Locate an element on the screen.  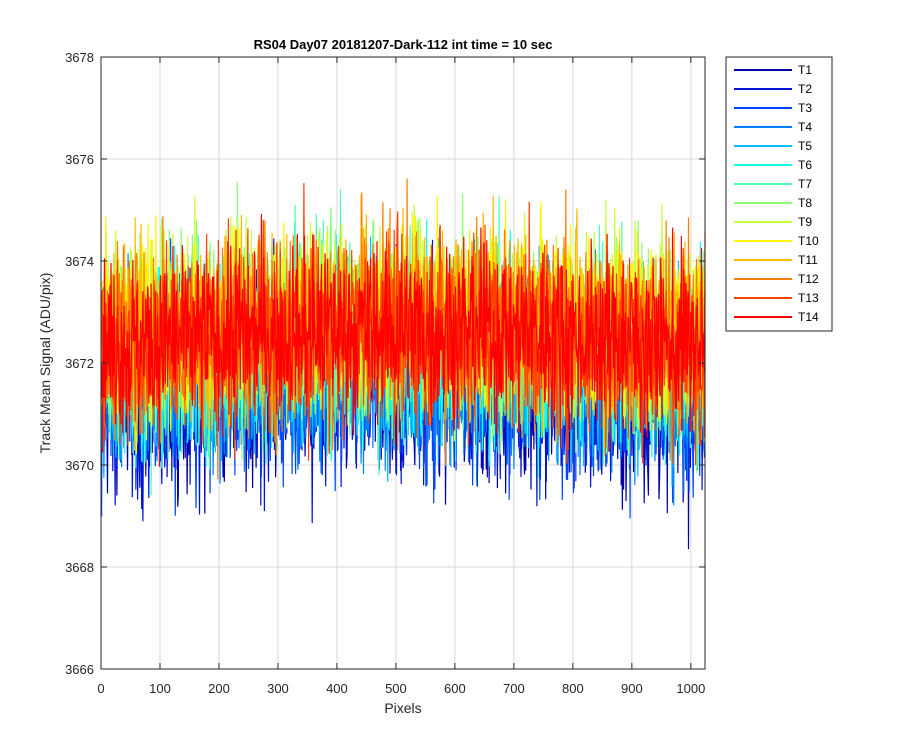
y-tick-label: 3678 is located at coordinates (79, 57).